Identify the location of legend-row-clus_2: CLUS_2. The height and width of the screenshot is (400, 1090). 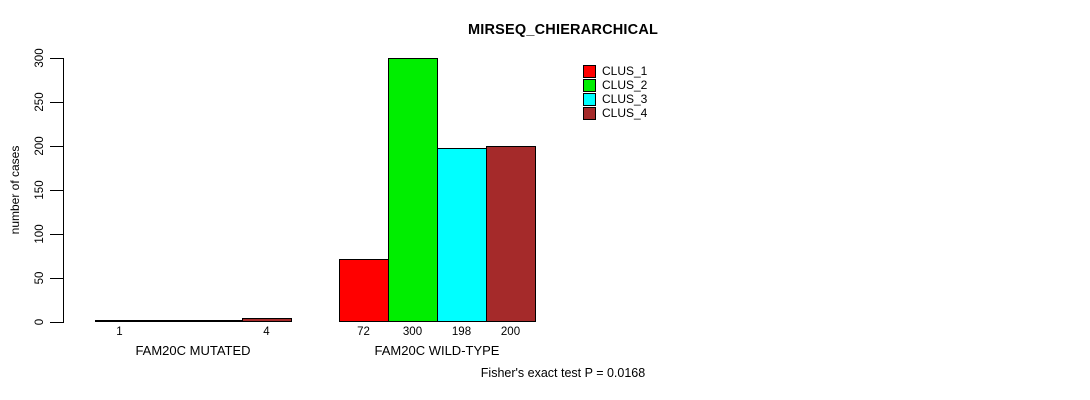
(615, 85).